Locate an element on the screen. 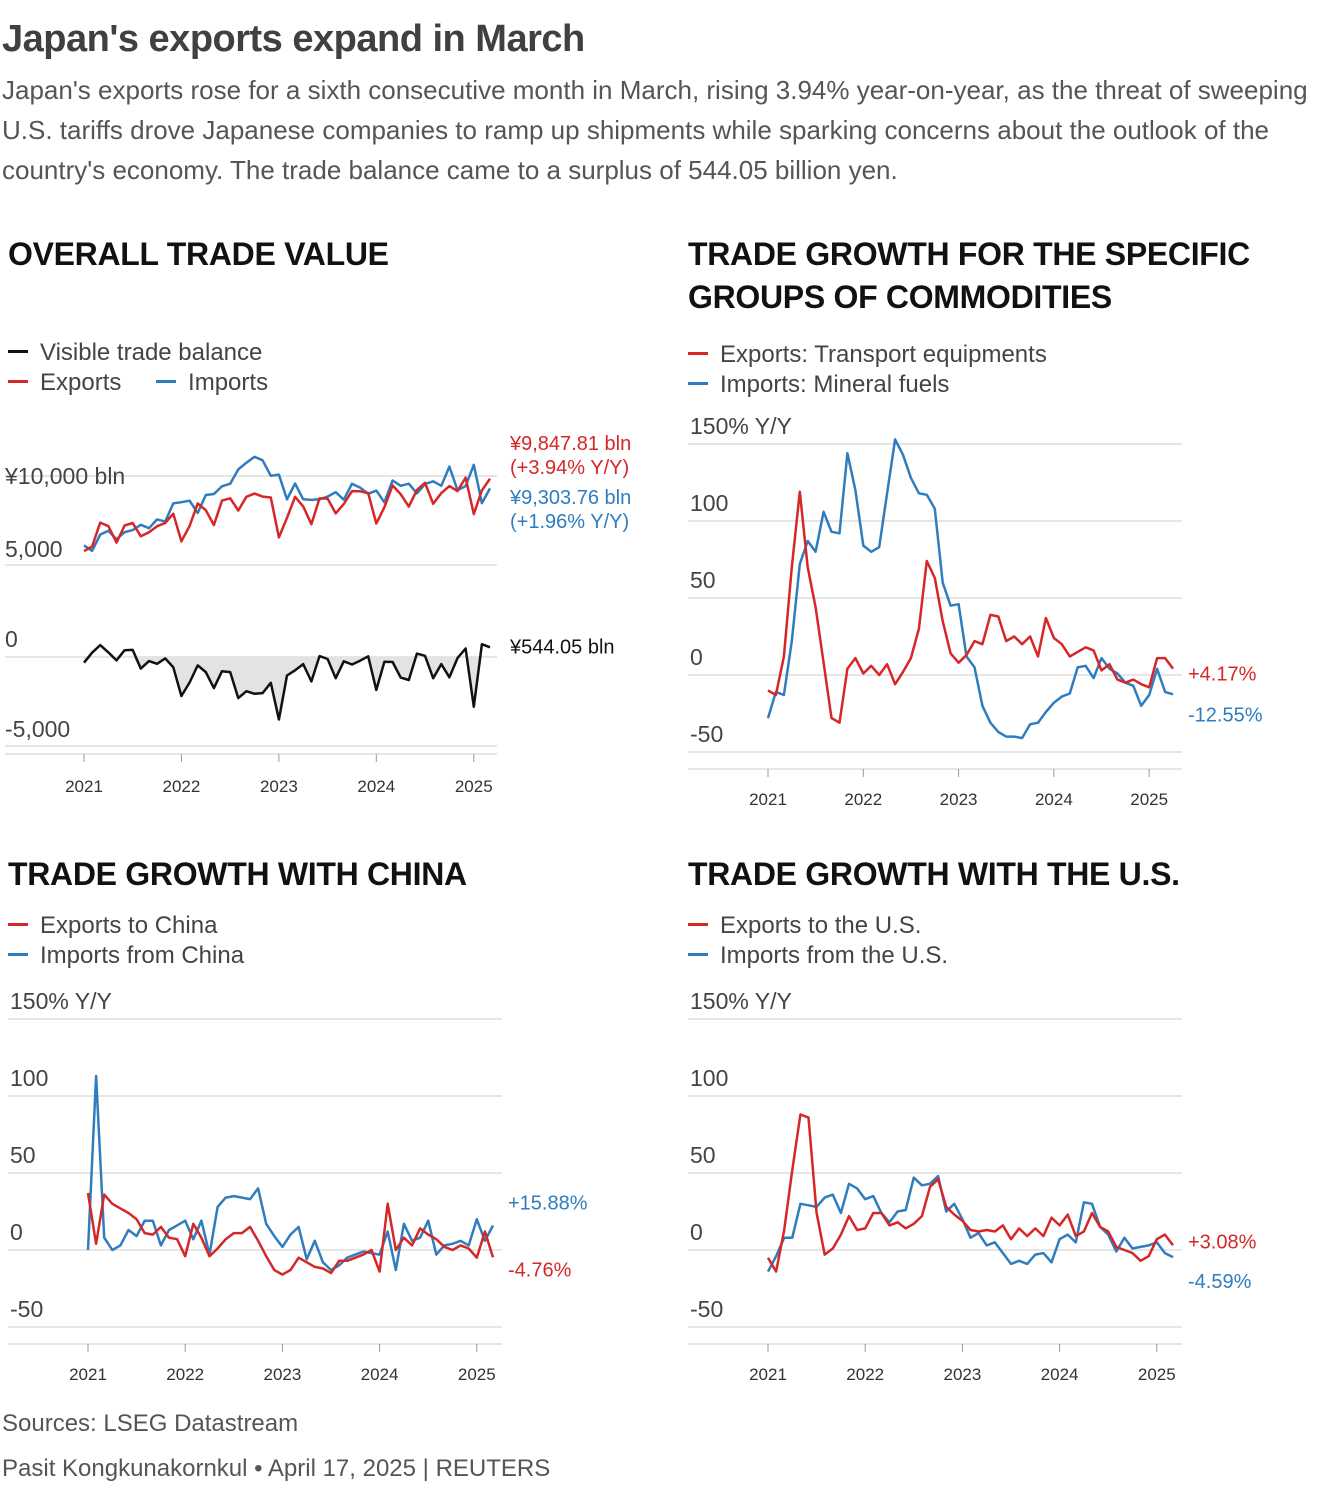  legend-item-balance: Visible trade balance is located at coordinates (135, 353).